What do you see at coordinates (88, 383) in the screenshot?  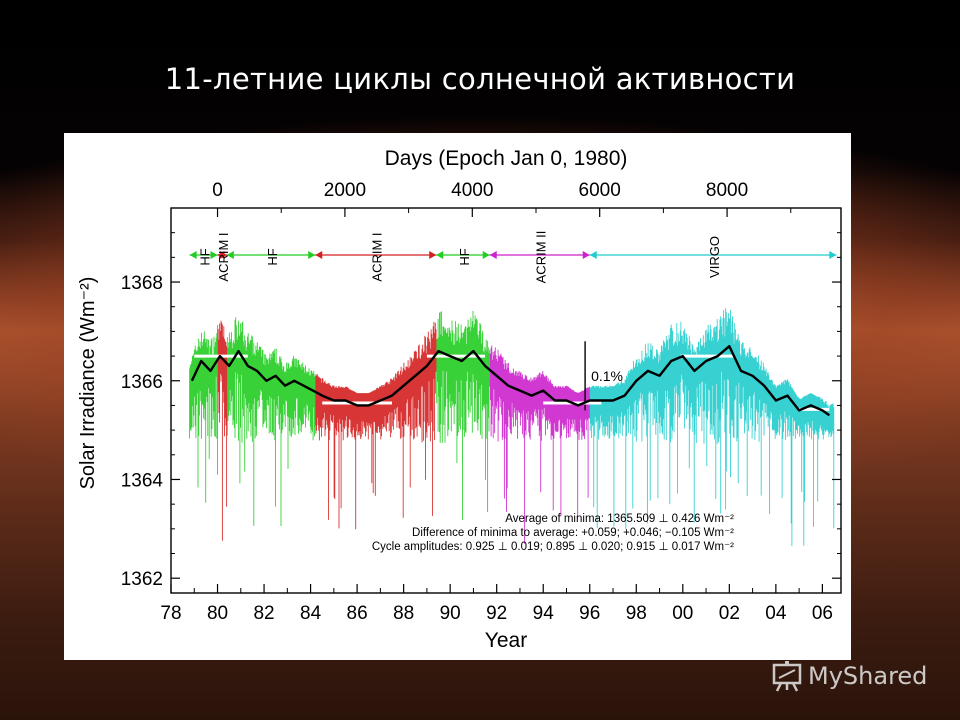 I see `y-axis-label: Solar Irradiance (Wm⁻²)` at bounding box center [88, 383].